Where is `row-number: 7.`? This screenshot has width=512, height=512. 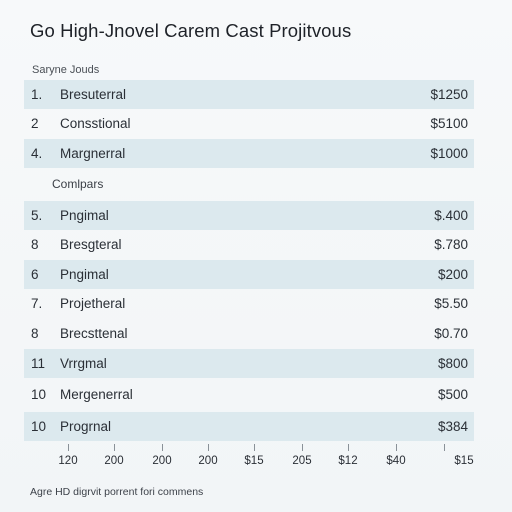
row-number: 7. is located at coordinates (37, 303).